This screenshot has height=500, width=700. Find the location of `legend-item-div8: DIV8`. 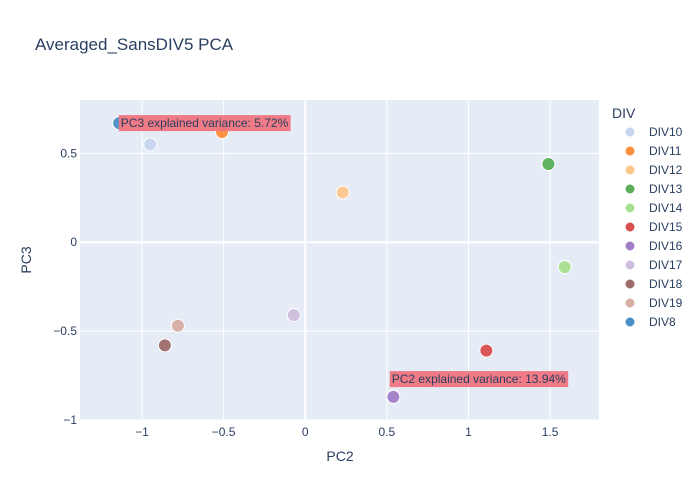

legend-item-div8: DIV8 is located at coordinates (650, 322).